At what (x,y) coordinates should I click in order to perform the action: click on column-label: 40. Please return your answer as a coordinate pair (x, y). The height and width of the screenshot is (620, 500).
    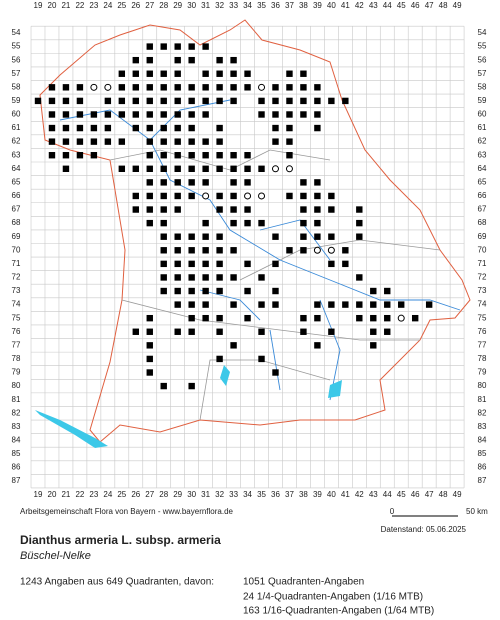
    Looking at the image, I should click on (331, 494).